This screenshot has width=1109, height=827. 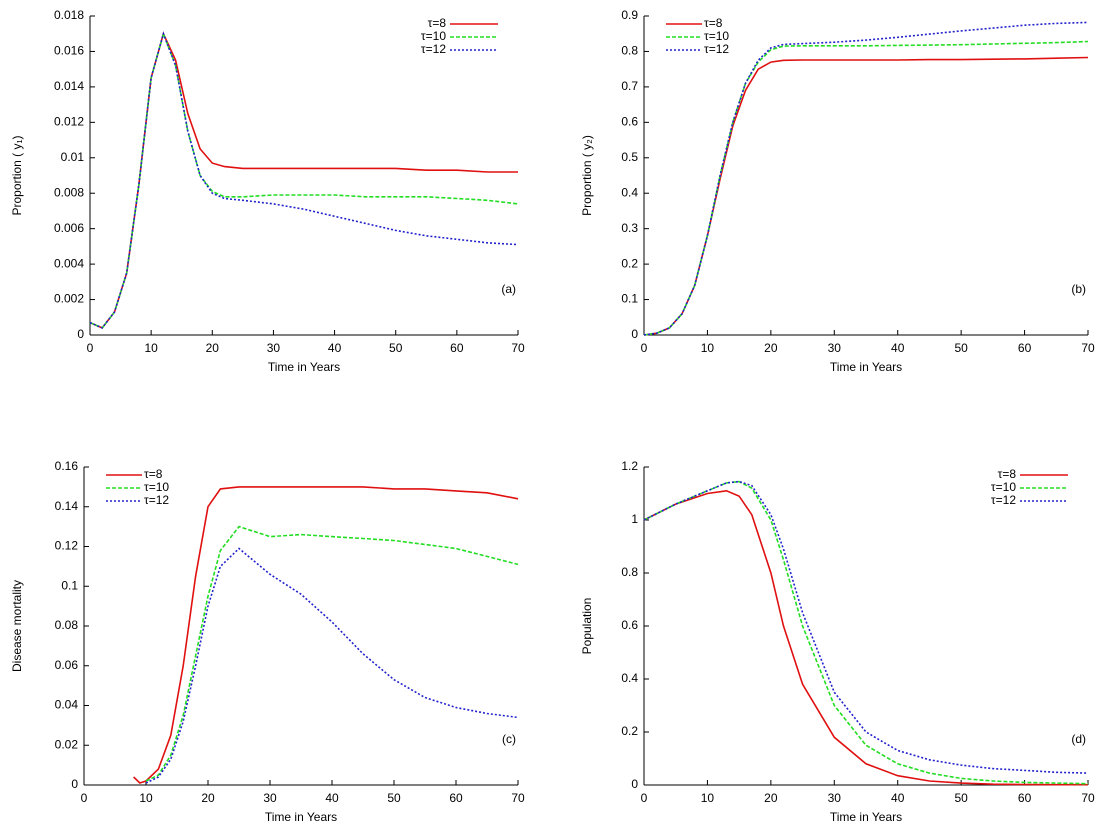 I want to click on y-tick-label: 0.016, so click(x=69, y=51).